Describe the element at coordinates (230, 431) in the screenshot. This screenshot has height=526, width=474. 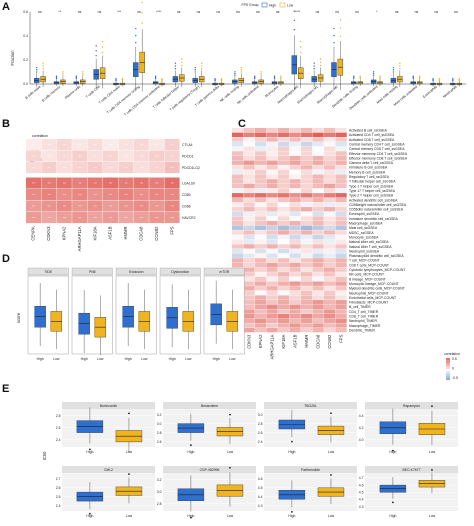
I see `panel-e-box-low` at that location.